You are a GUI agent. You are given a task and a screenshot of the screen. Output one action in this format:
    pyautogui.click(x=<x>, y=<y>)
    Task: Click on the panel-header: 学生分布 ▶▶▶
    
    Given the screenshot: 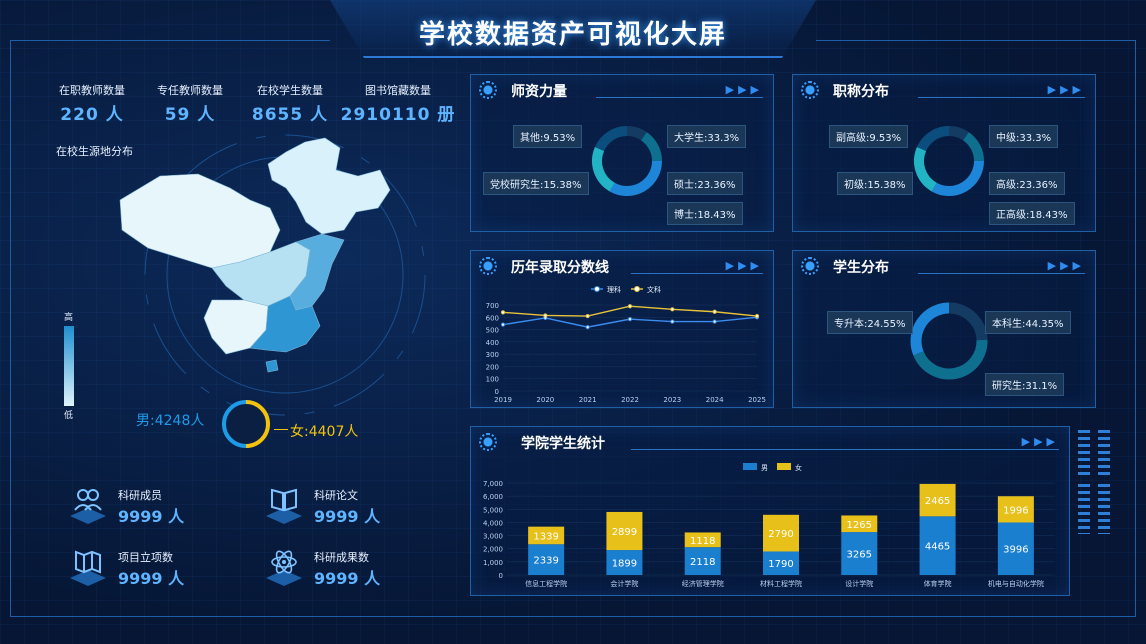 What is the action you would take?
    pyautogui.click(x=944, y=266)
    